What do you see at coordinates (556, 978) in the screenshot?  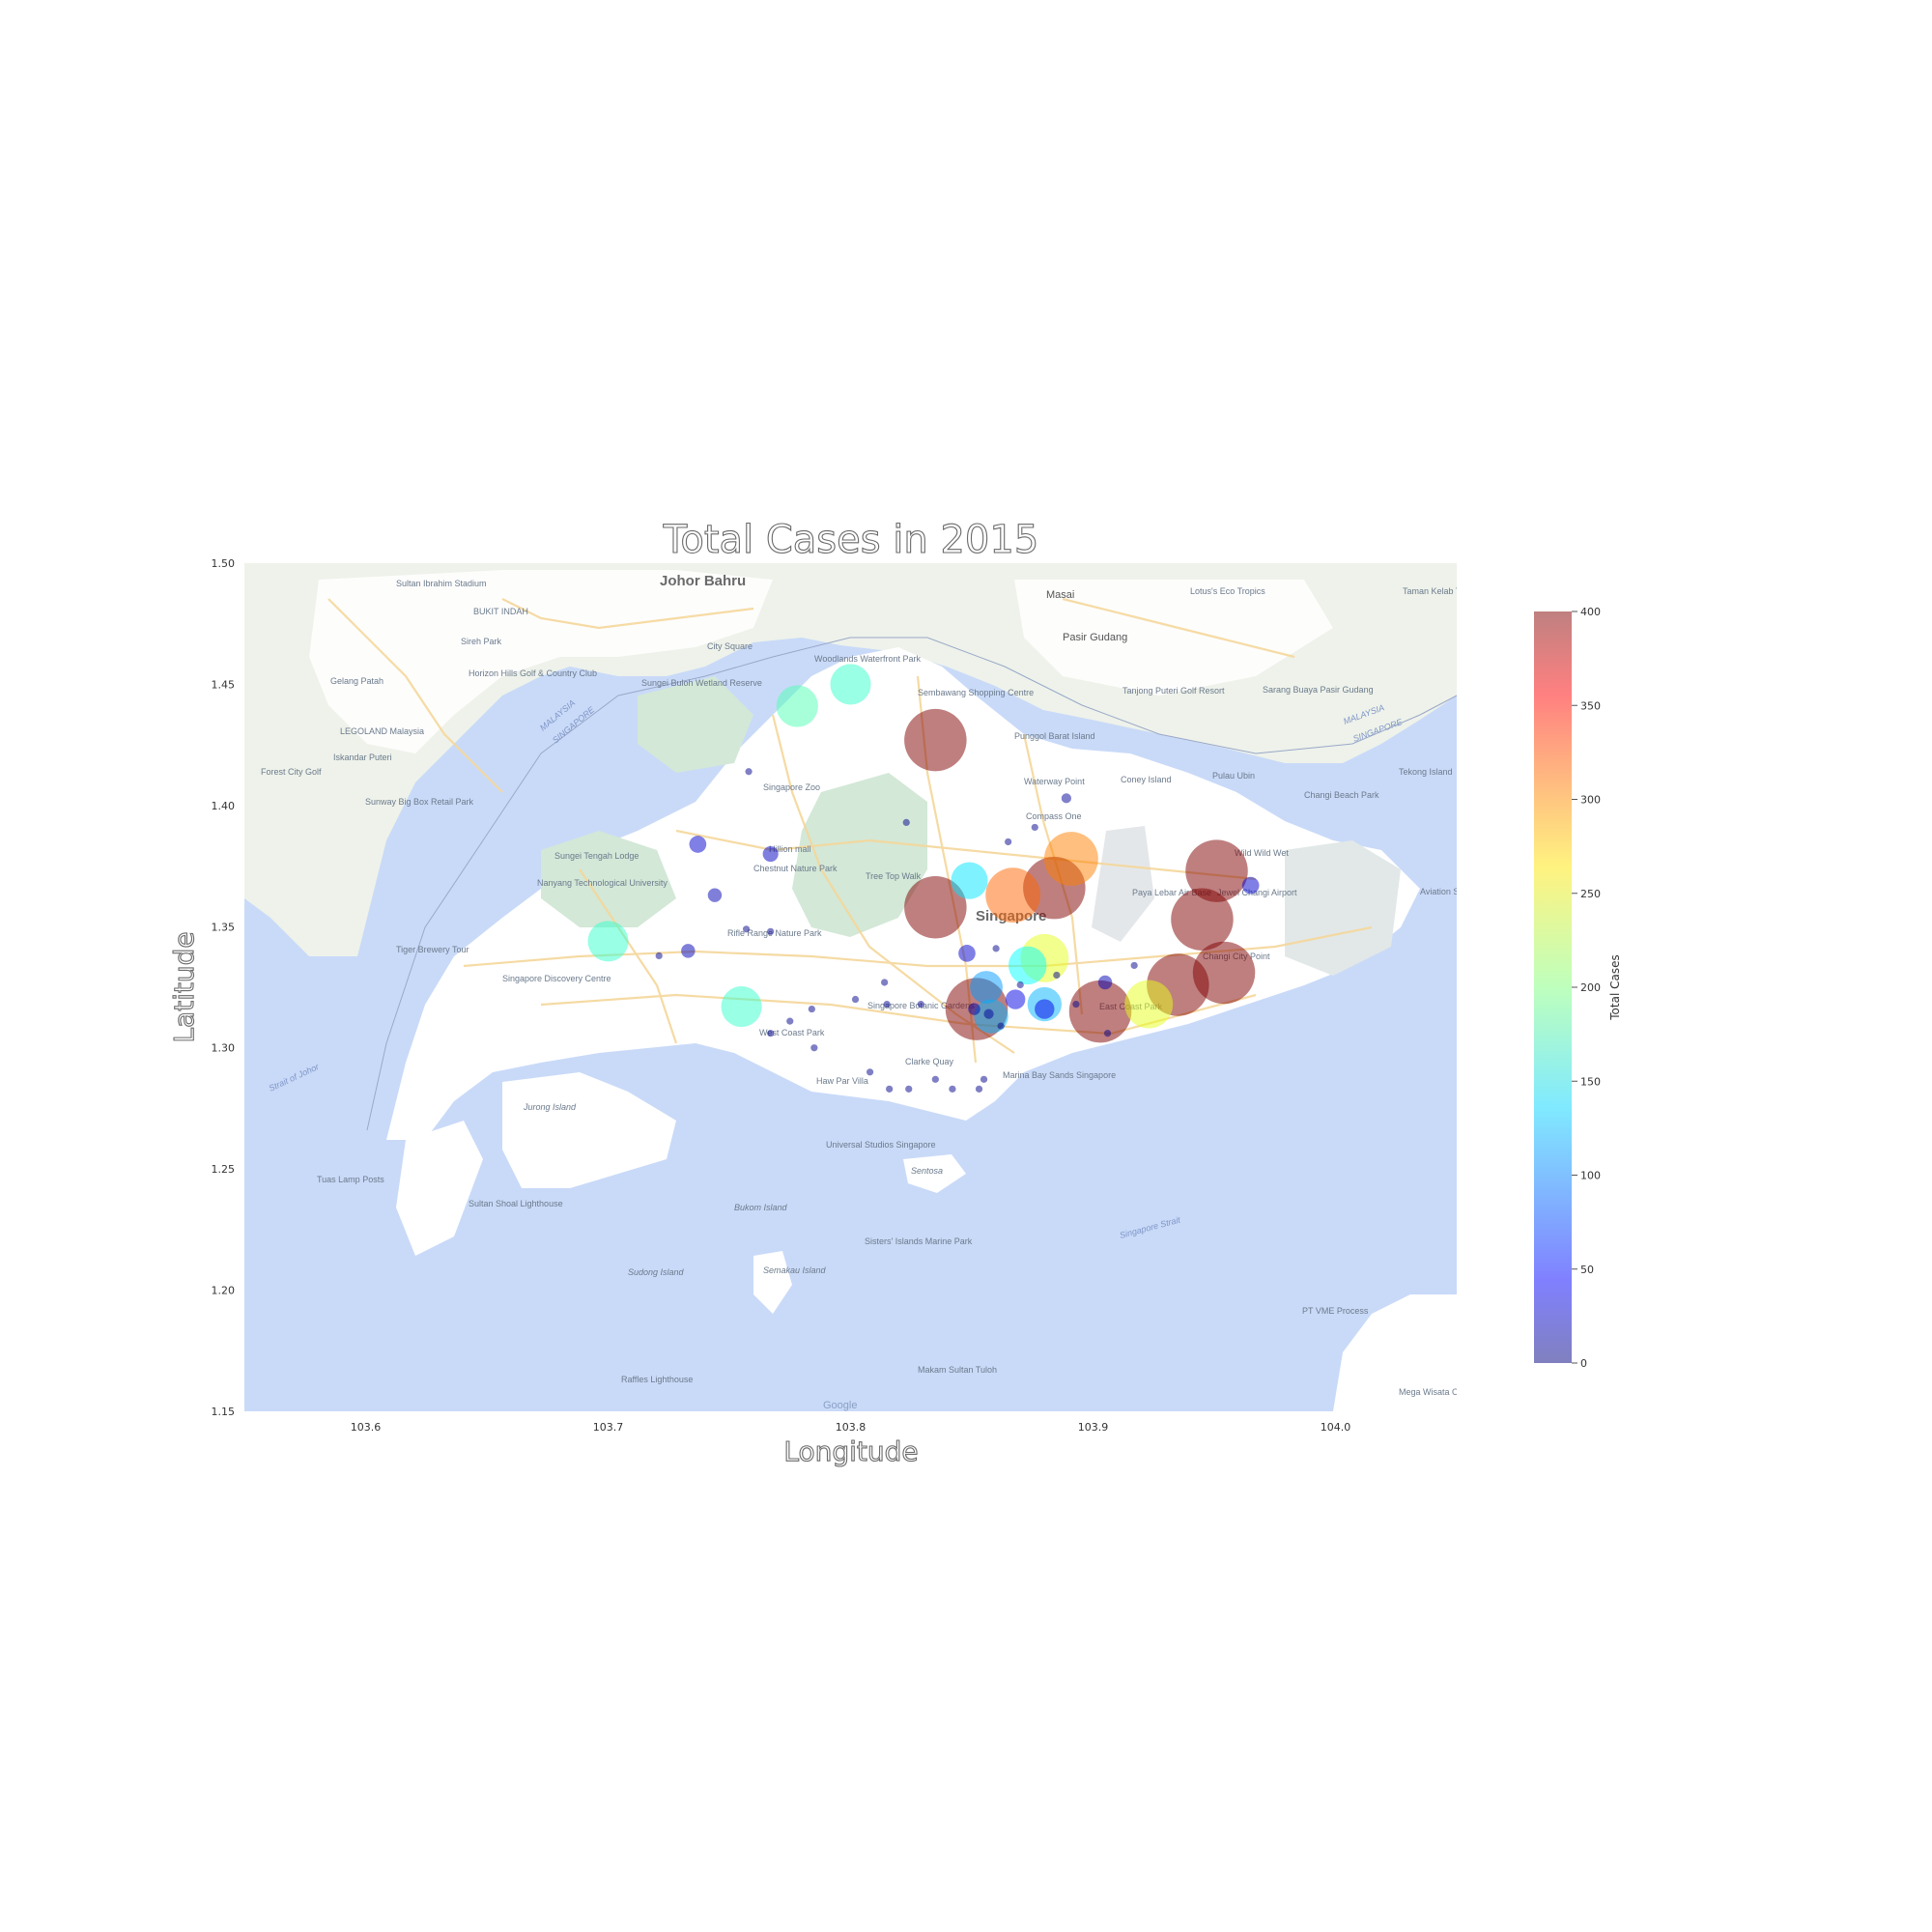 I see `label-discovery: Singapore Discovery Centre` at bounding box center [556, 978].